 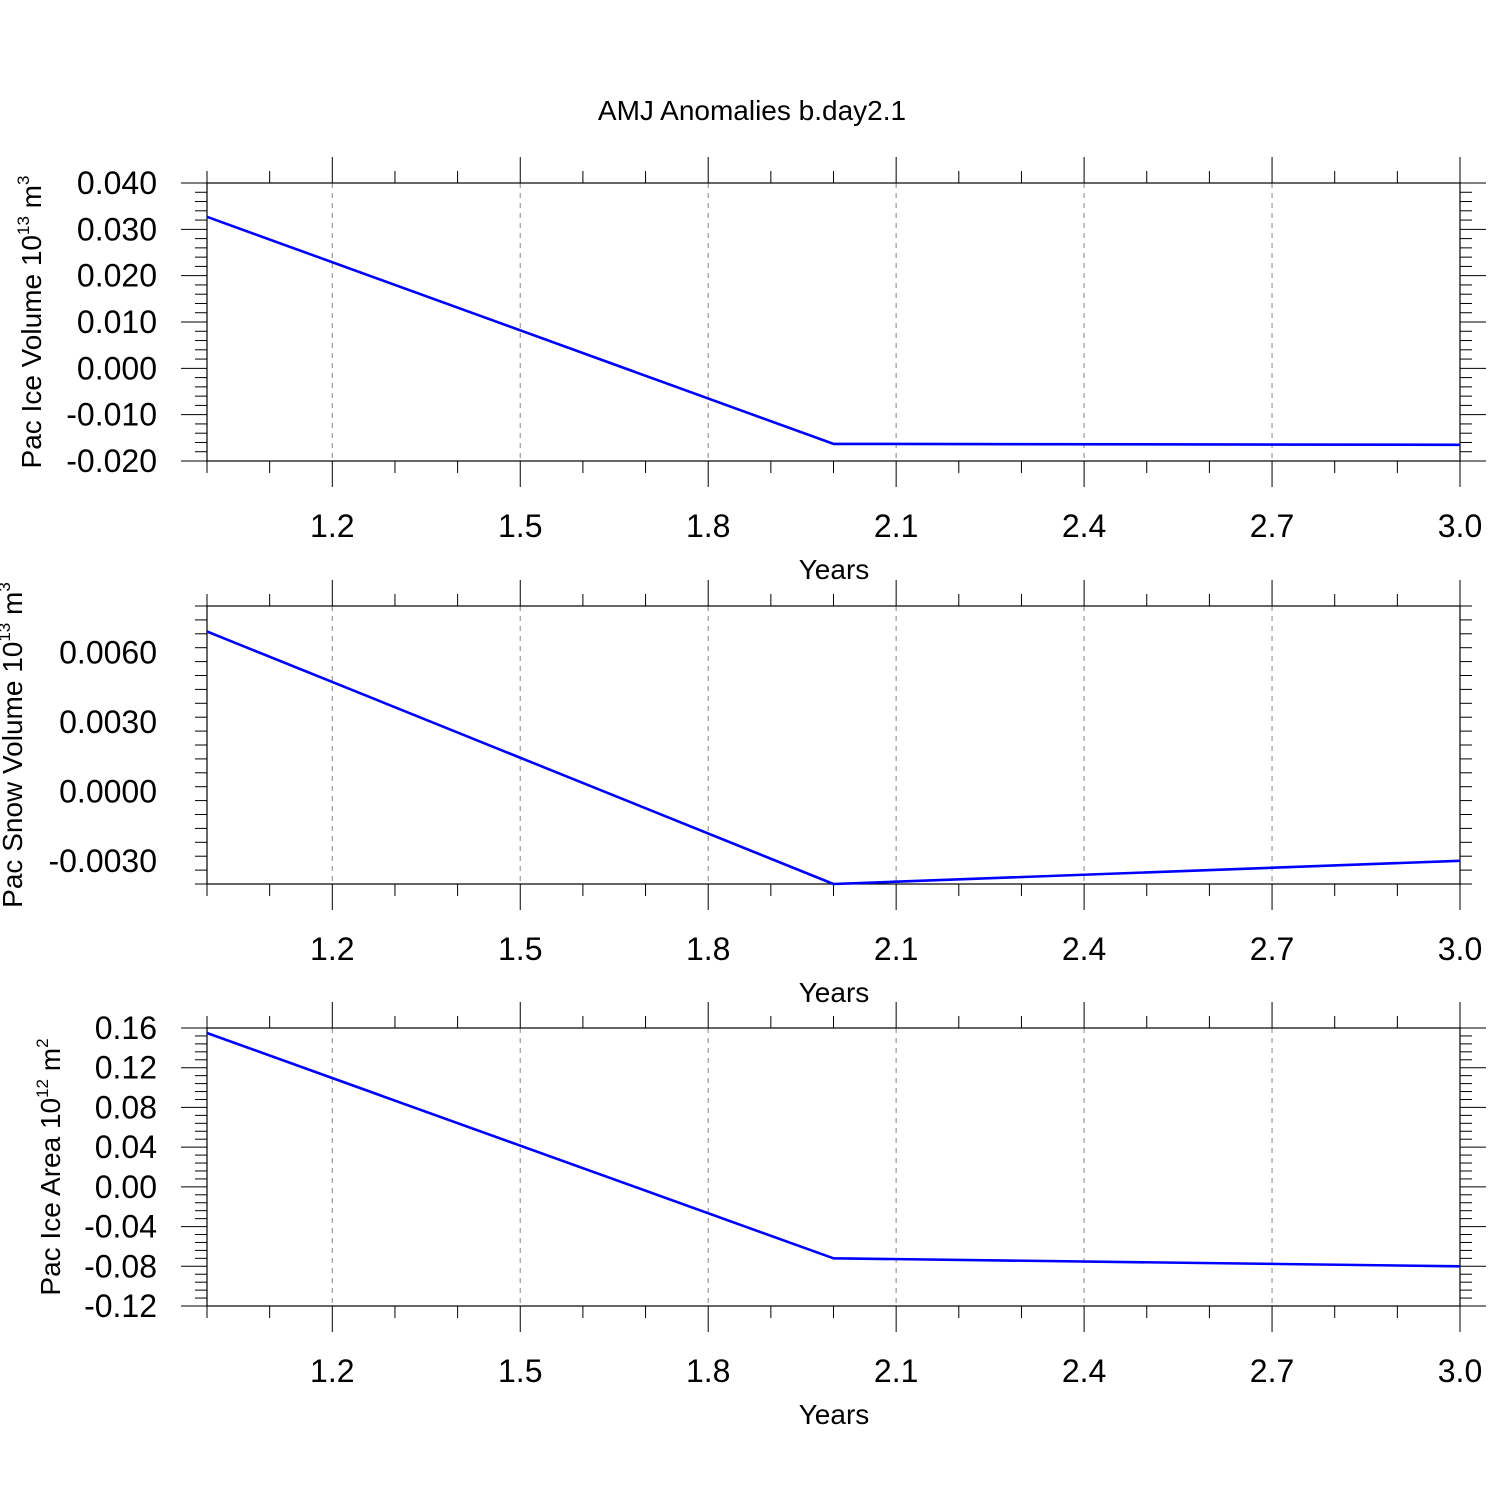 I want to click on y-axis-label-part: Pac Ice Volume 10, so click(x=31, y=351).